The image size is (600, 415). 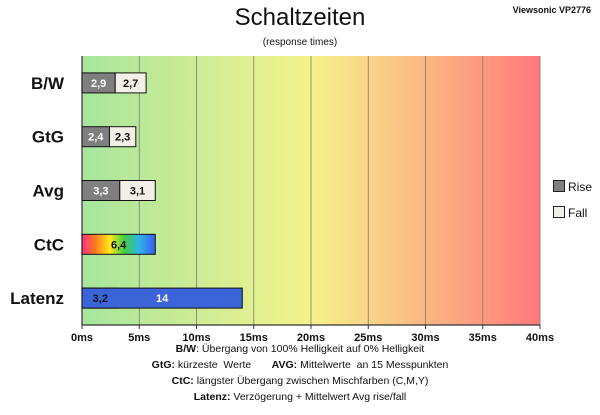 I want to click on x-tick-label: 25ms, so click(x=368, y=338).